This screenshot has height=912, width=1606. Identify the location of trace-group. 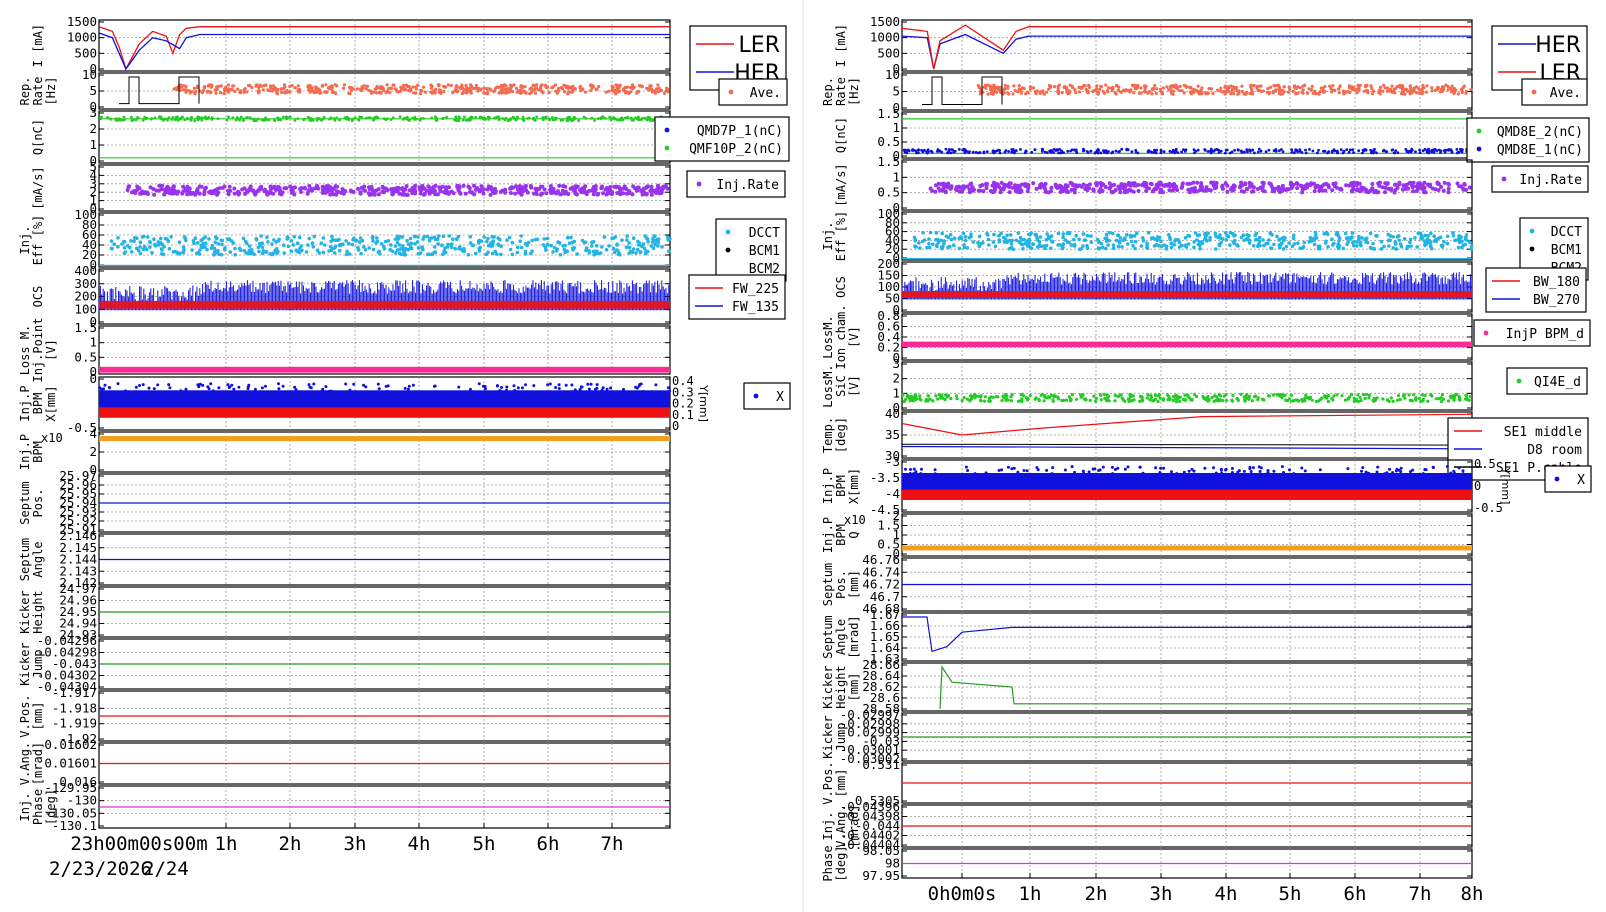
(394, 90).